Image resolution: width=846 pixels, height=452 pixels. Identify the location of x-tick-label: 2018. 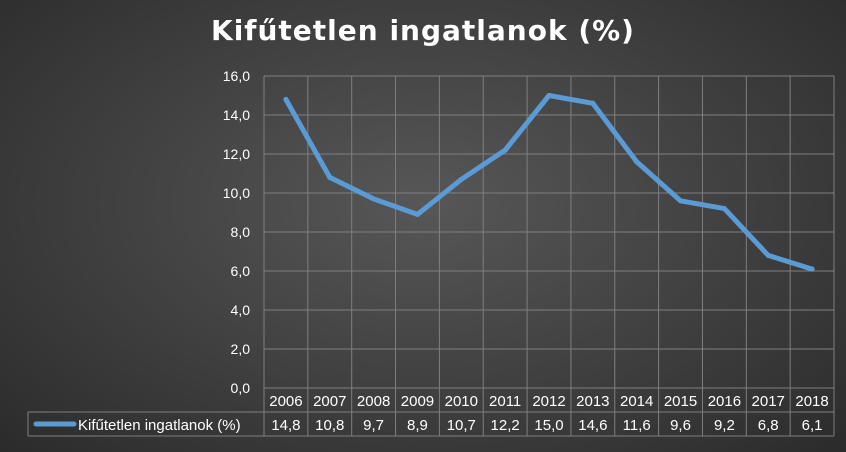
(811, 401).